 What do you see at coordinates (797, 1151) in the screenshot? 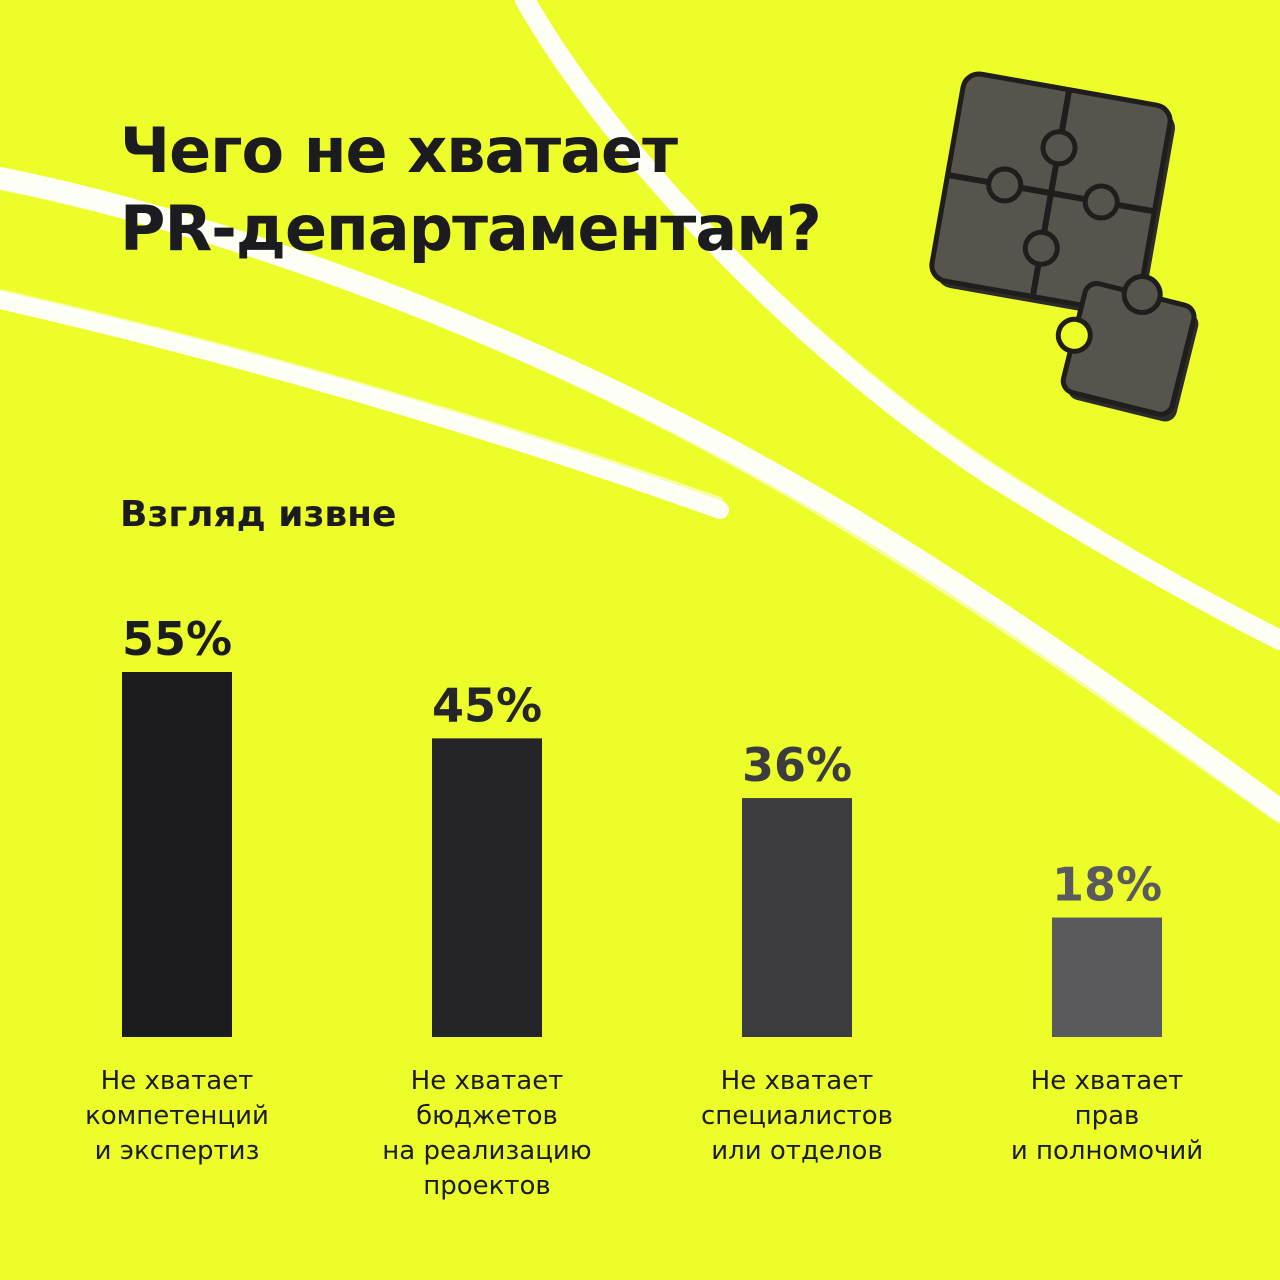
I see `category-label-line: или отделов` at bounding box center [797, 1151].